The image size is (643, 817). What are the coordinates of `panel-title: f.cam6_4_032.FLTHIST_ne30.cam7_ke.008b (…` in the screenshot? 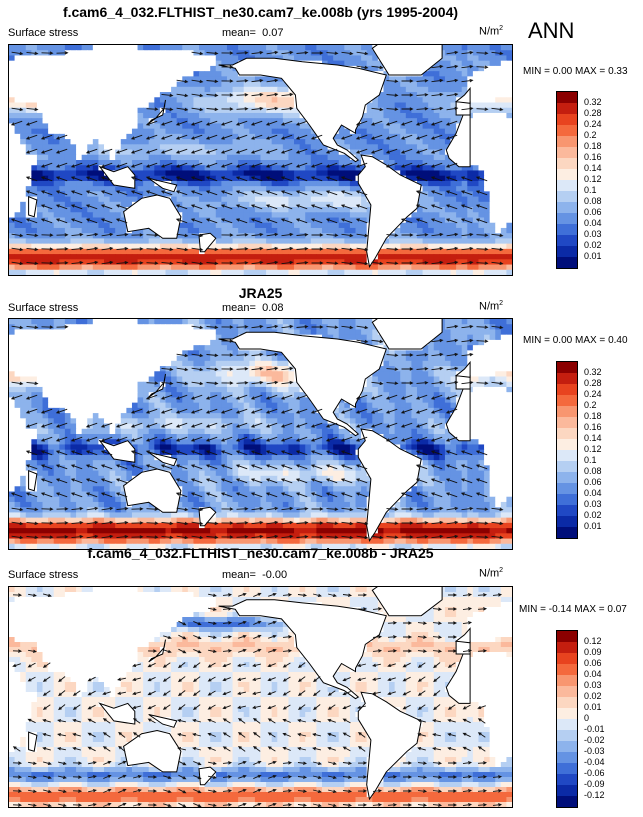 It's located at (260, 12).